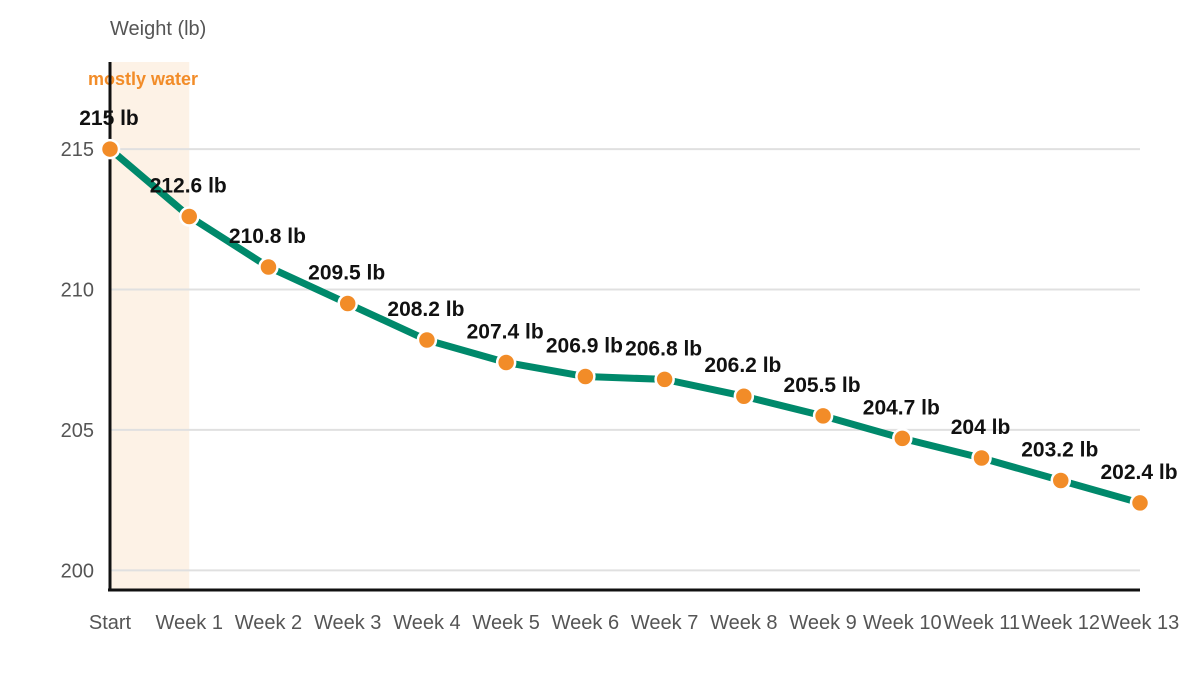  Describe the element at coordinates (189, 623) in the screenshot. I see `x-tick-label: Week 1` at that location.